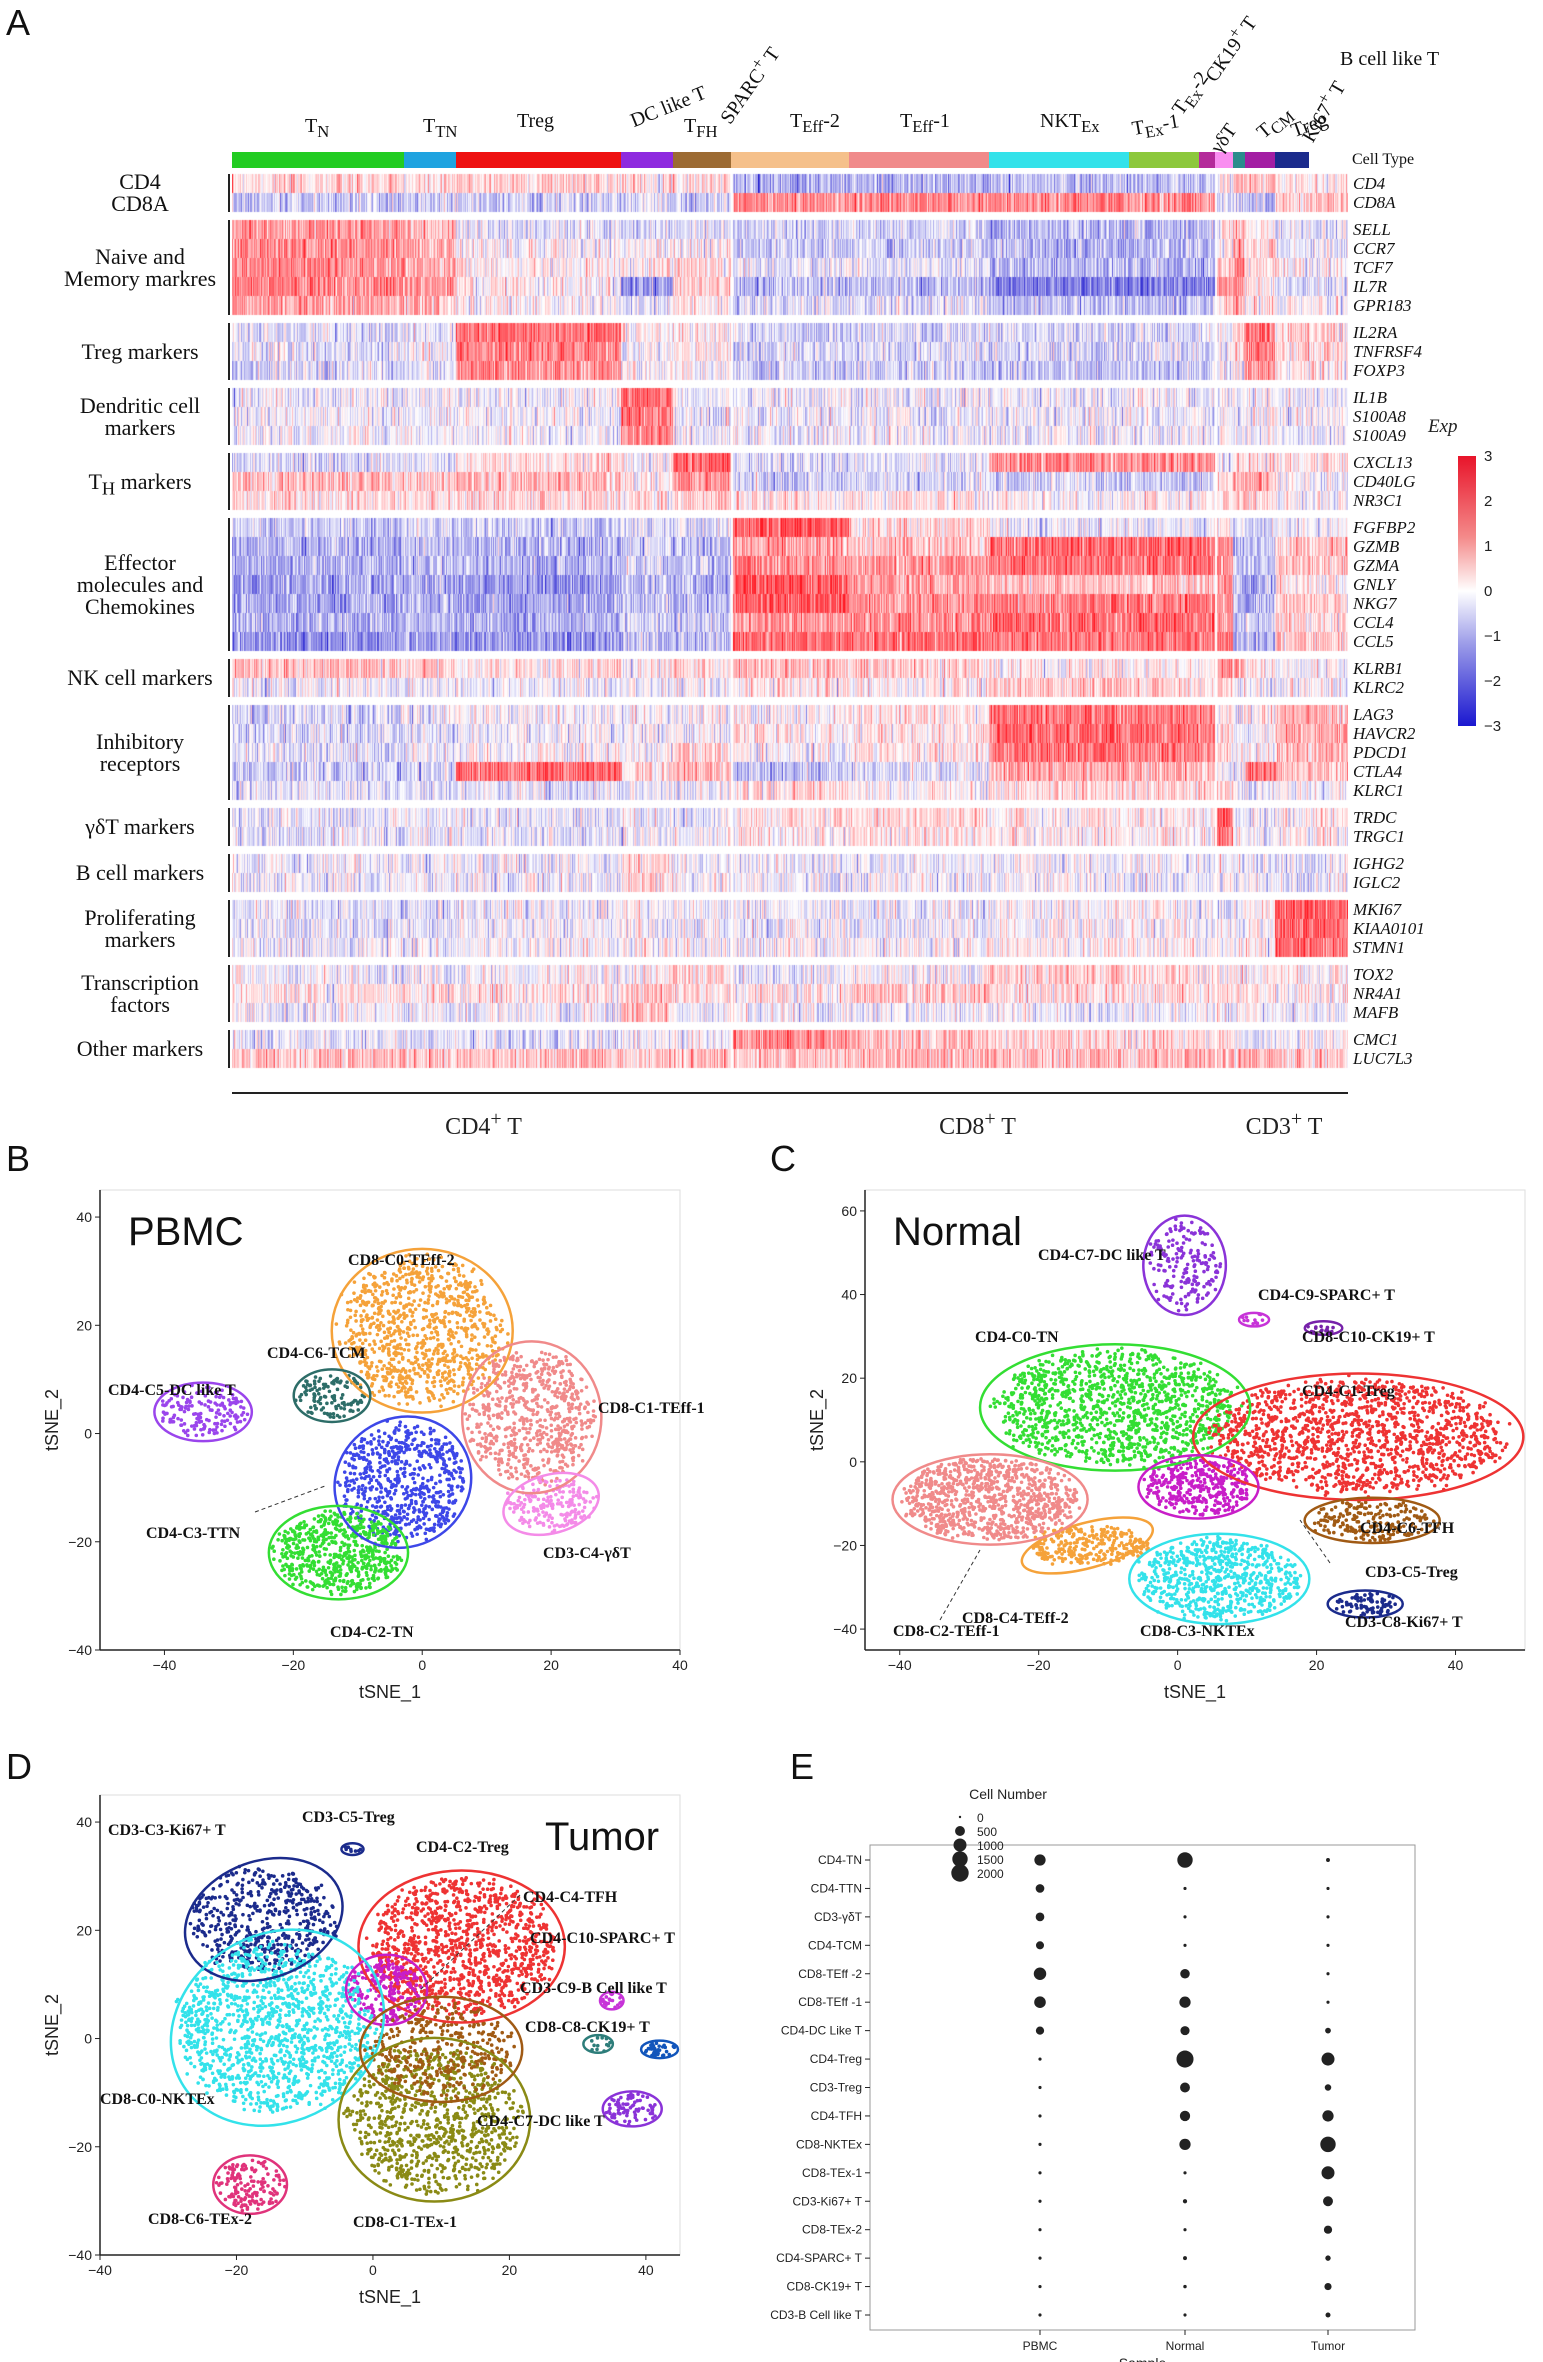 Image resolution: width=1543 pixels, height=2362 pixels. Describe the element at coordinates (1207, 160) in the screenshot. I see `cell-type-swatch` at that location.